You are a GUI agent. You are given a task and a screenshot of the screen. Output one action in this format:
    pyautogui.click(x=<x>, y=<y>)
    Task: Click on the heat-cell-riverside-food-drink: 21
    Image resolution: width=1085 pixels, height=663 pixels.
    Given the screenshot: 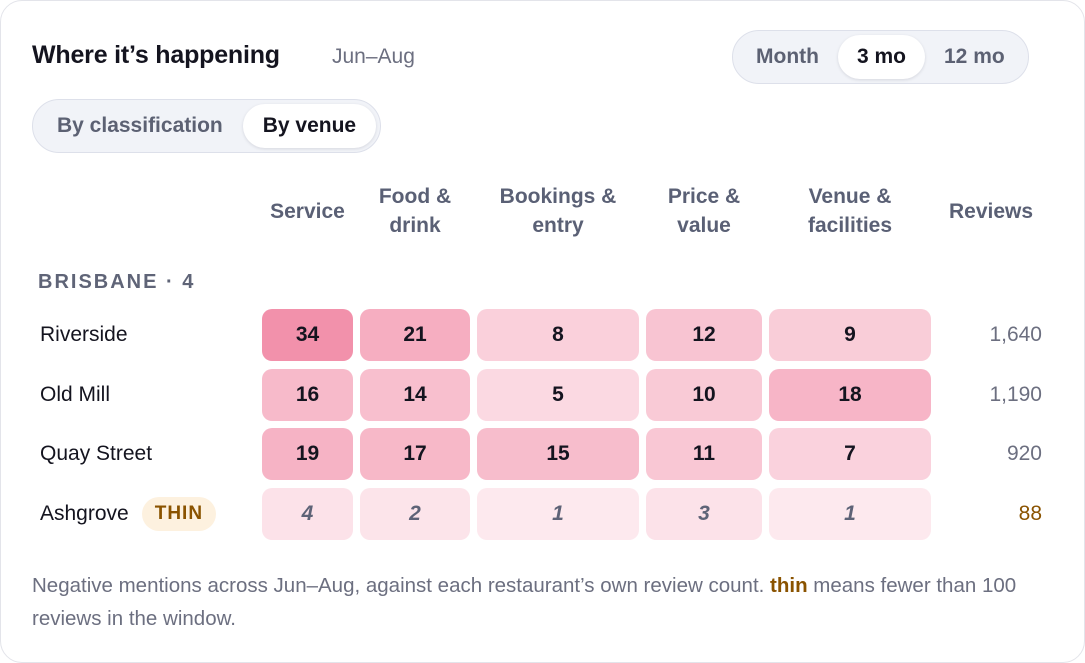 What is the action you would take?
    pyautogui.click(x=415, y=335)
    